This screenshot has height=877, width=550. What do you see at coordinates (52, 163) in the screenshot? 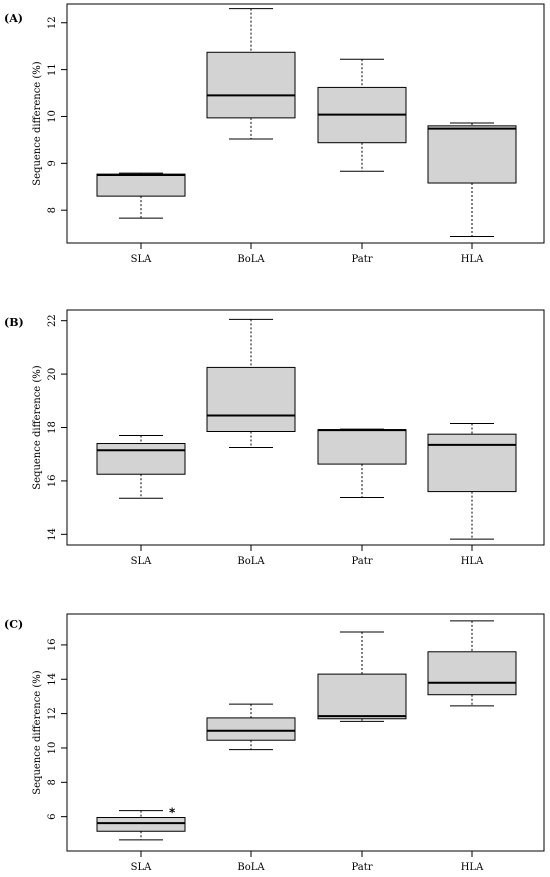
I see `y-tick-label: 9` at bounding box center [52, 163].